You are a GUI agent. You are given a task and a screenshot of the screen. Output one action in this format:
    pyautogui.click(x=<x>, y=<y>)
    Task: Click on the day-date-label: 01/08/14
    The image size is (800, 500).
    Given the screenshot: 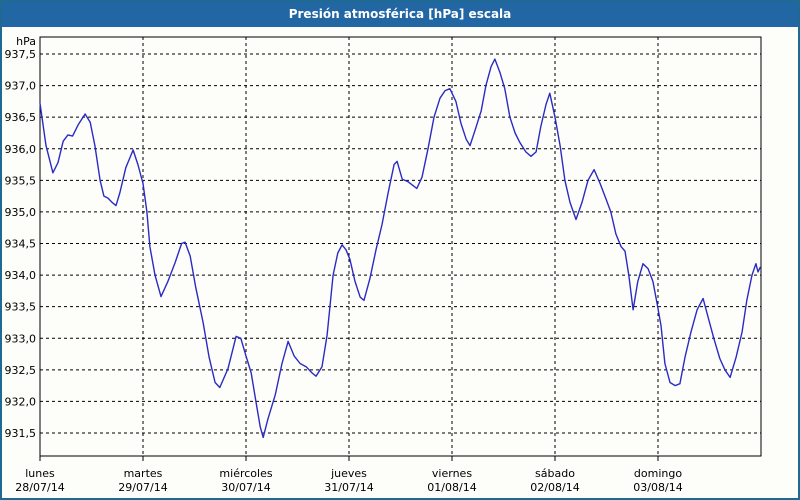 What is the action you would take?
    pyautogui.click(x=451, y=487)
    